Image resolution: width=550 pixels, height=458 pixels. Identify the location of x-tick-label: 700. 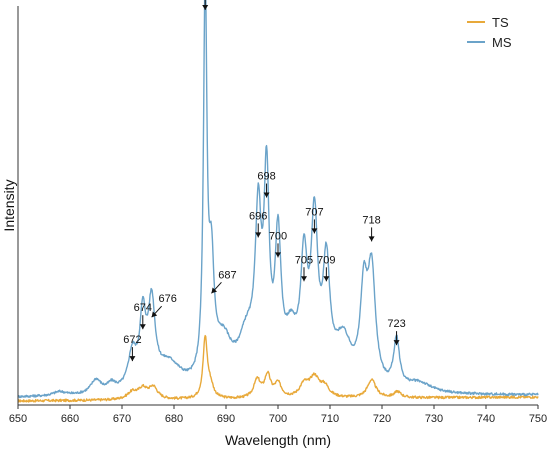
(278, 419).